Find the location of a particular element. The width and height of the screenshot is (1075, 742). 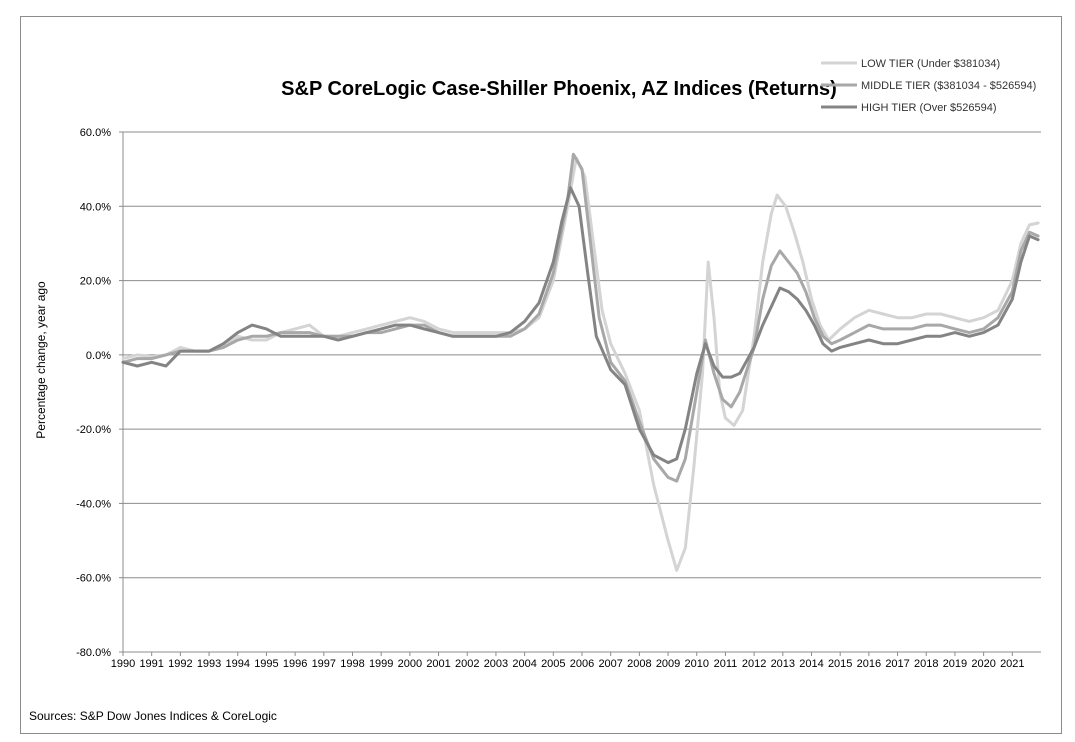

x-tick-label: 2013 is located at coordinates (783, 664).